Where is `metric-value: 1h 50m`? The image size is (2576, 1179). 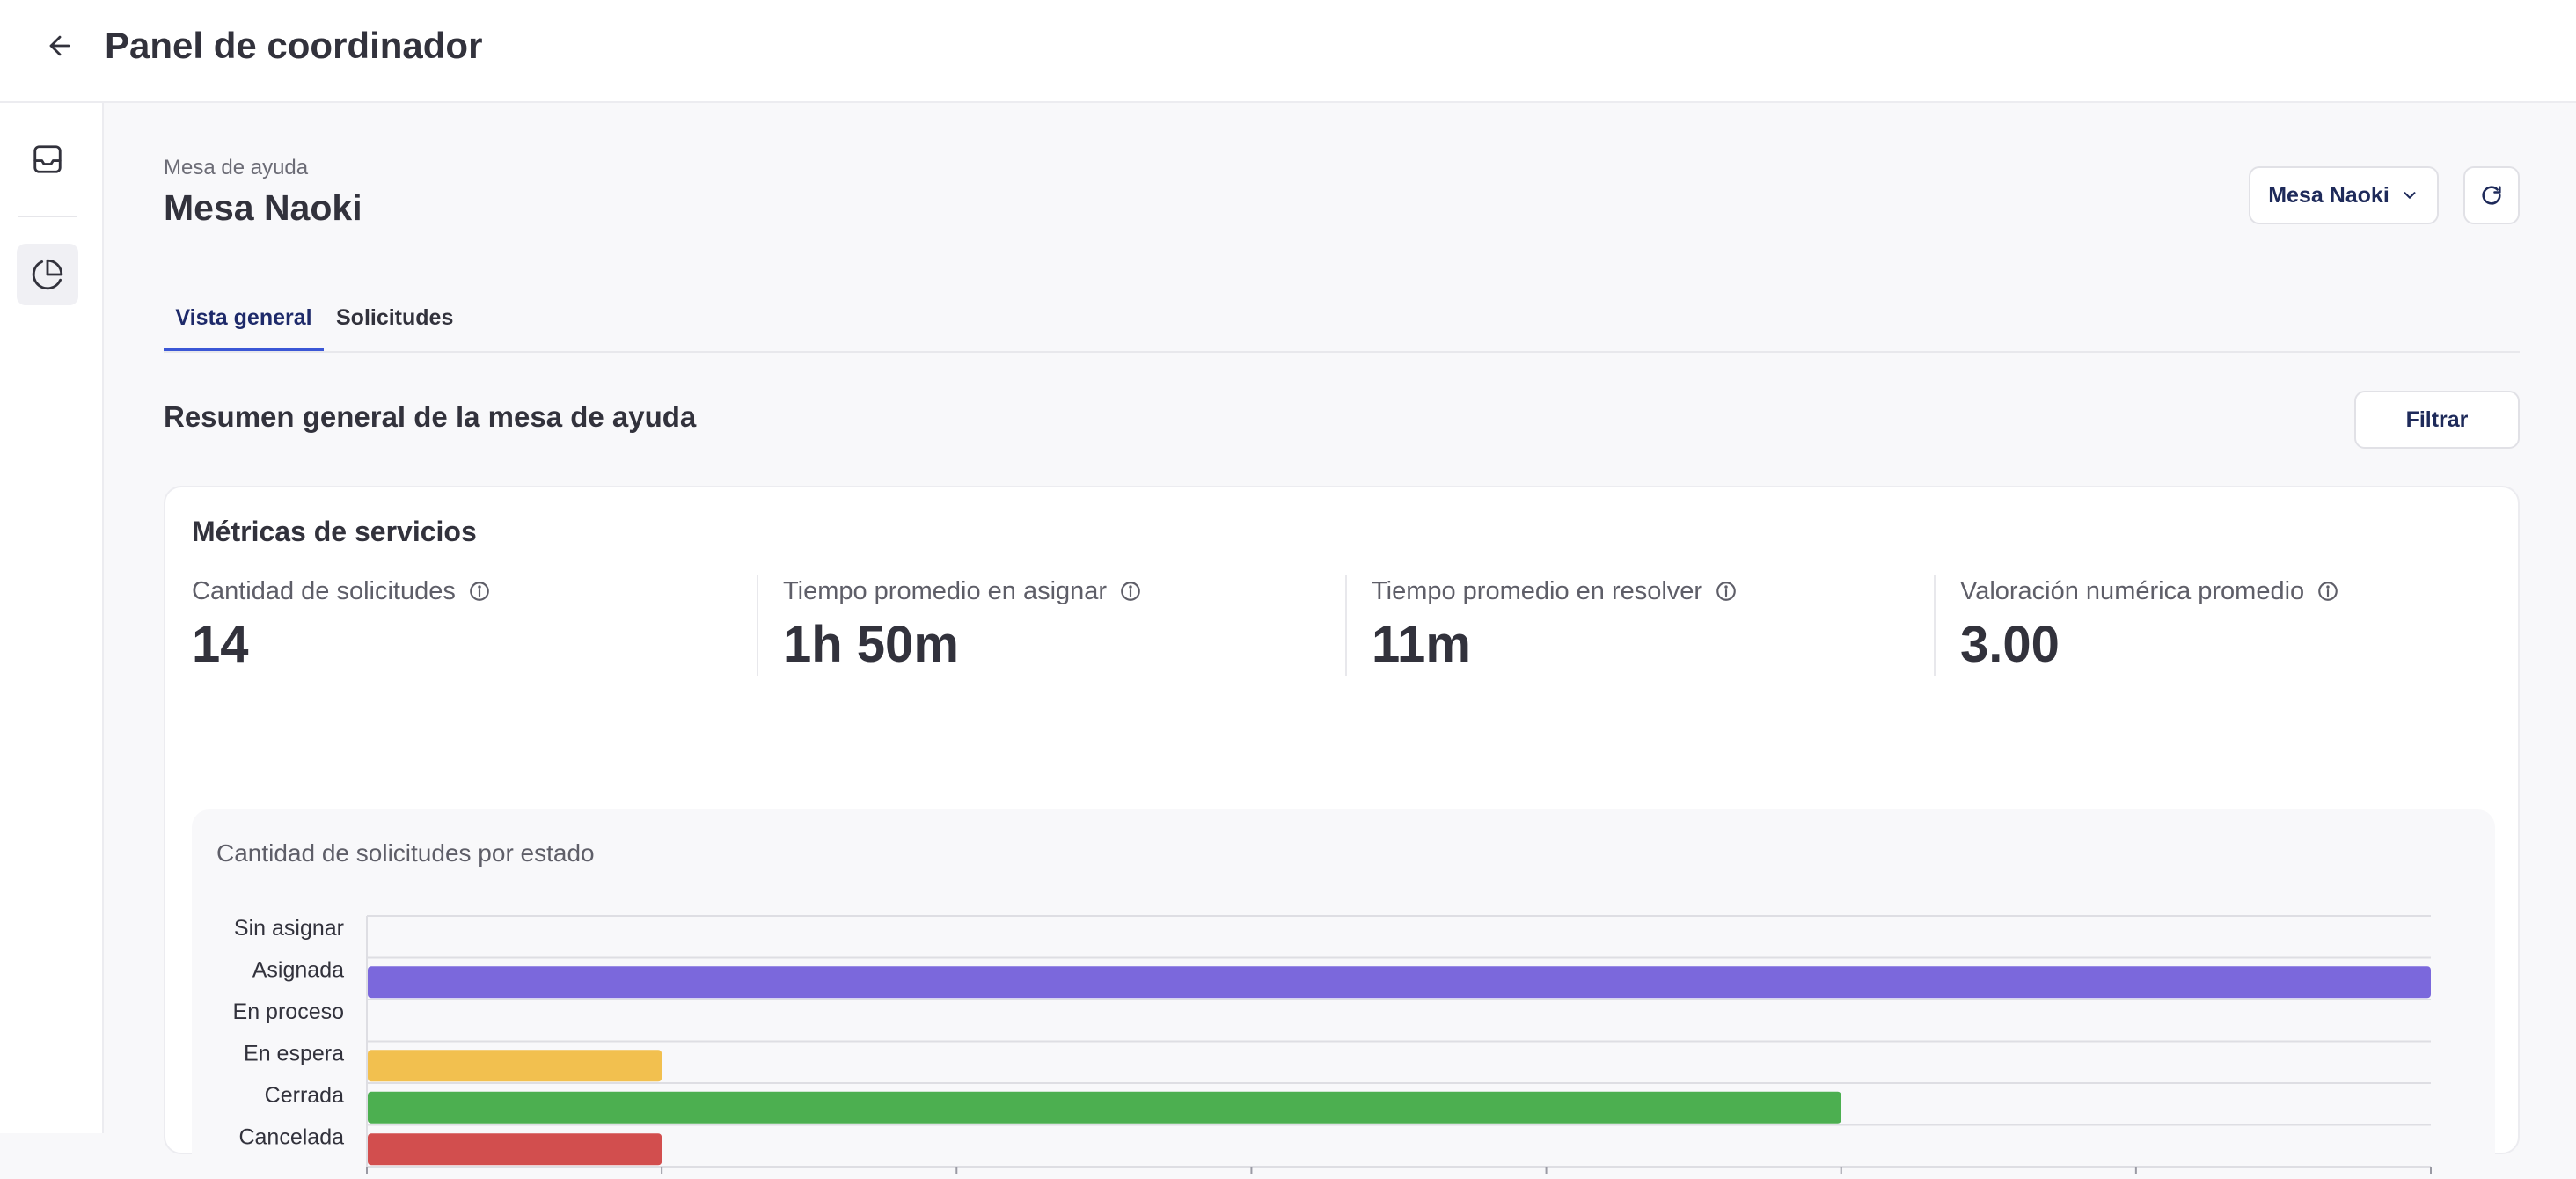
metric-value: 1h 50m is located at coordinates (871, 644).